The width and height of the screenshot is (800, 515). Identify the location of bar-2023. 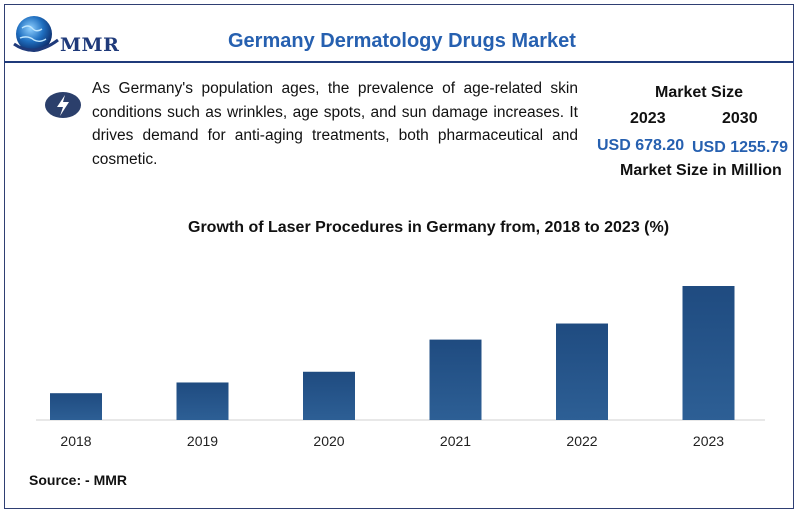
(708, 353).